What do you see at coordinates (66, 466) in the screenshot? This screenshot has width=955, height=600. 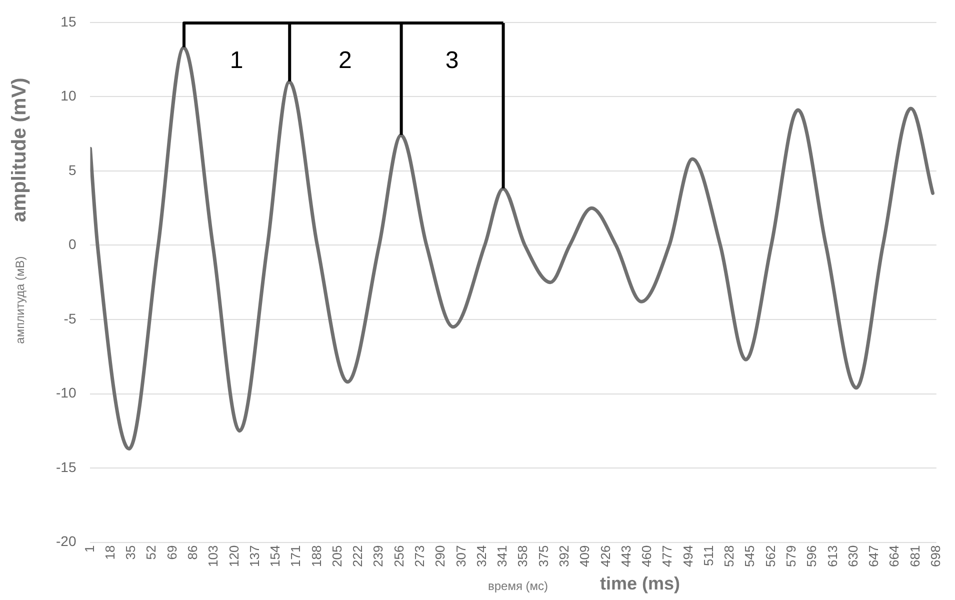 I see `y-tick-label: -15` at bounding box center [66, 466].